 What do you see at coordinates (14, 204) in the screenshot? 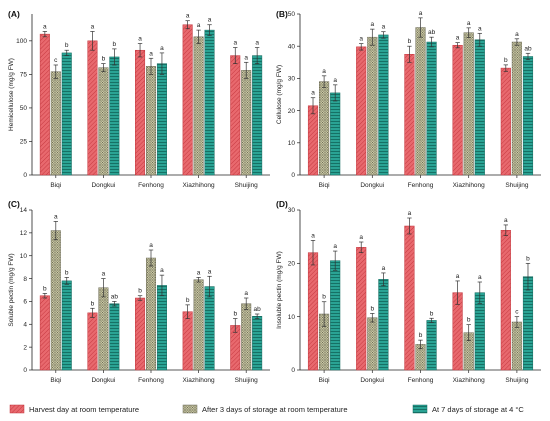
I see `panel-label: (C)` at bounding box center [14, 204].